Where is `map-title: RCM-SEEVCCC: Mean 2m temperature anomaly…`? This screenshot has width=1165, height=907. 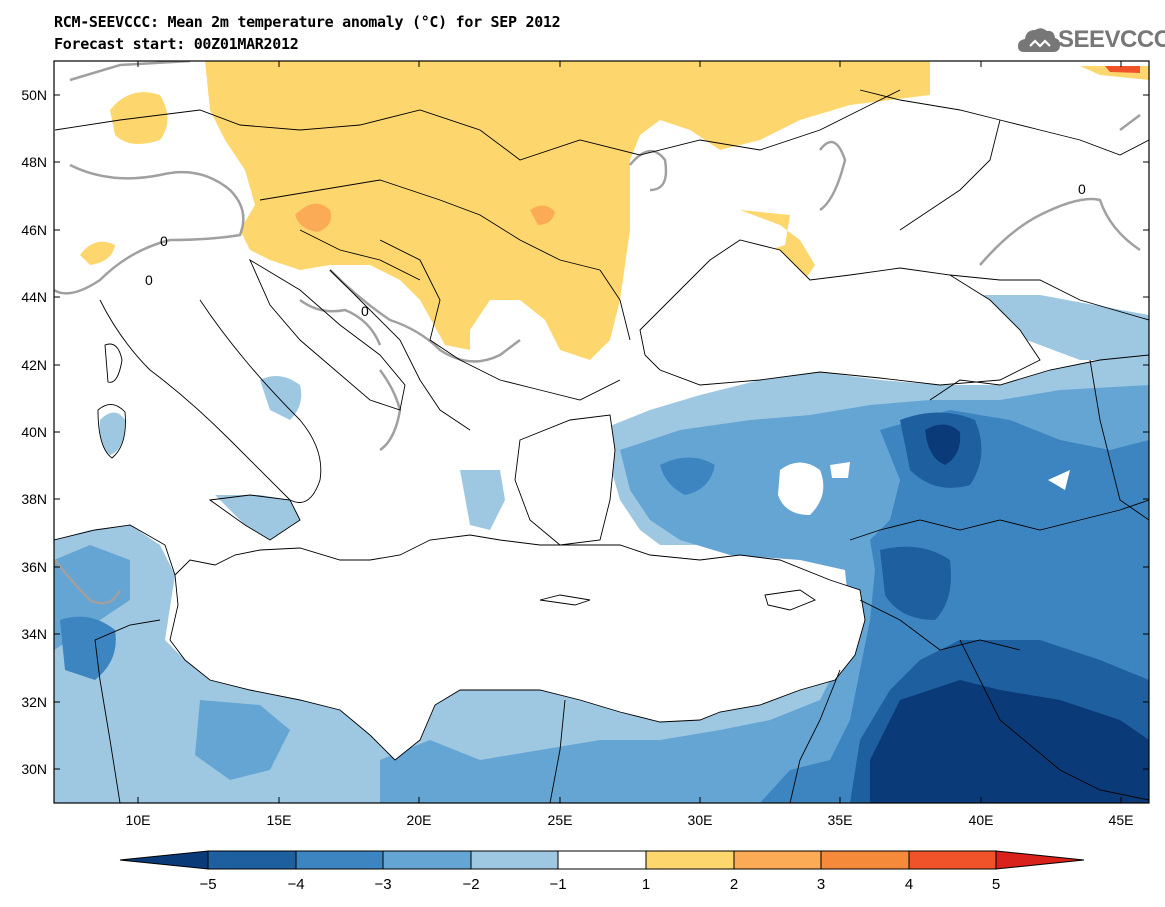 map-title: RCM-SEEVCCC: Mean 2m temperature anomaly… is located at coordinates (307, 22).